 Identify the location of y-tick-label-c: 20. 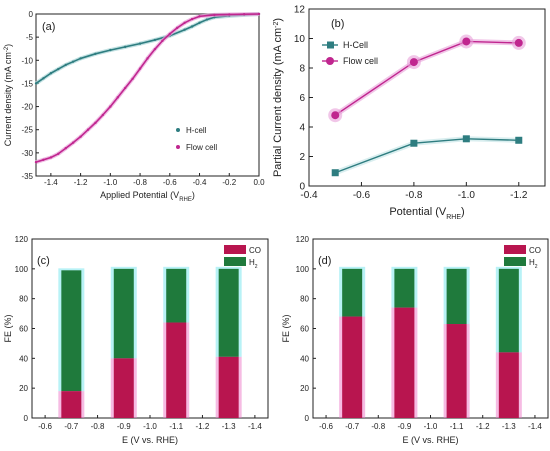
(23, 388).